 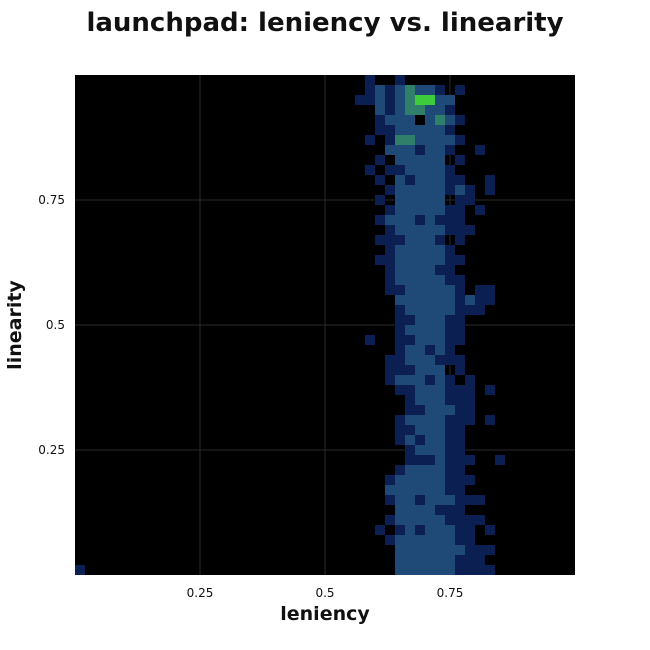 What do you see at coordinates (200, 593) in the screenshot?
I see `x-tick-label: 0.25` at bounding box center [200, 593].